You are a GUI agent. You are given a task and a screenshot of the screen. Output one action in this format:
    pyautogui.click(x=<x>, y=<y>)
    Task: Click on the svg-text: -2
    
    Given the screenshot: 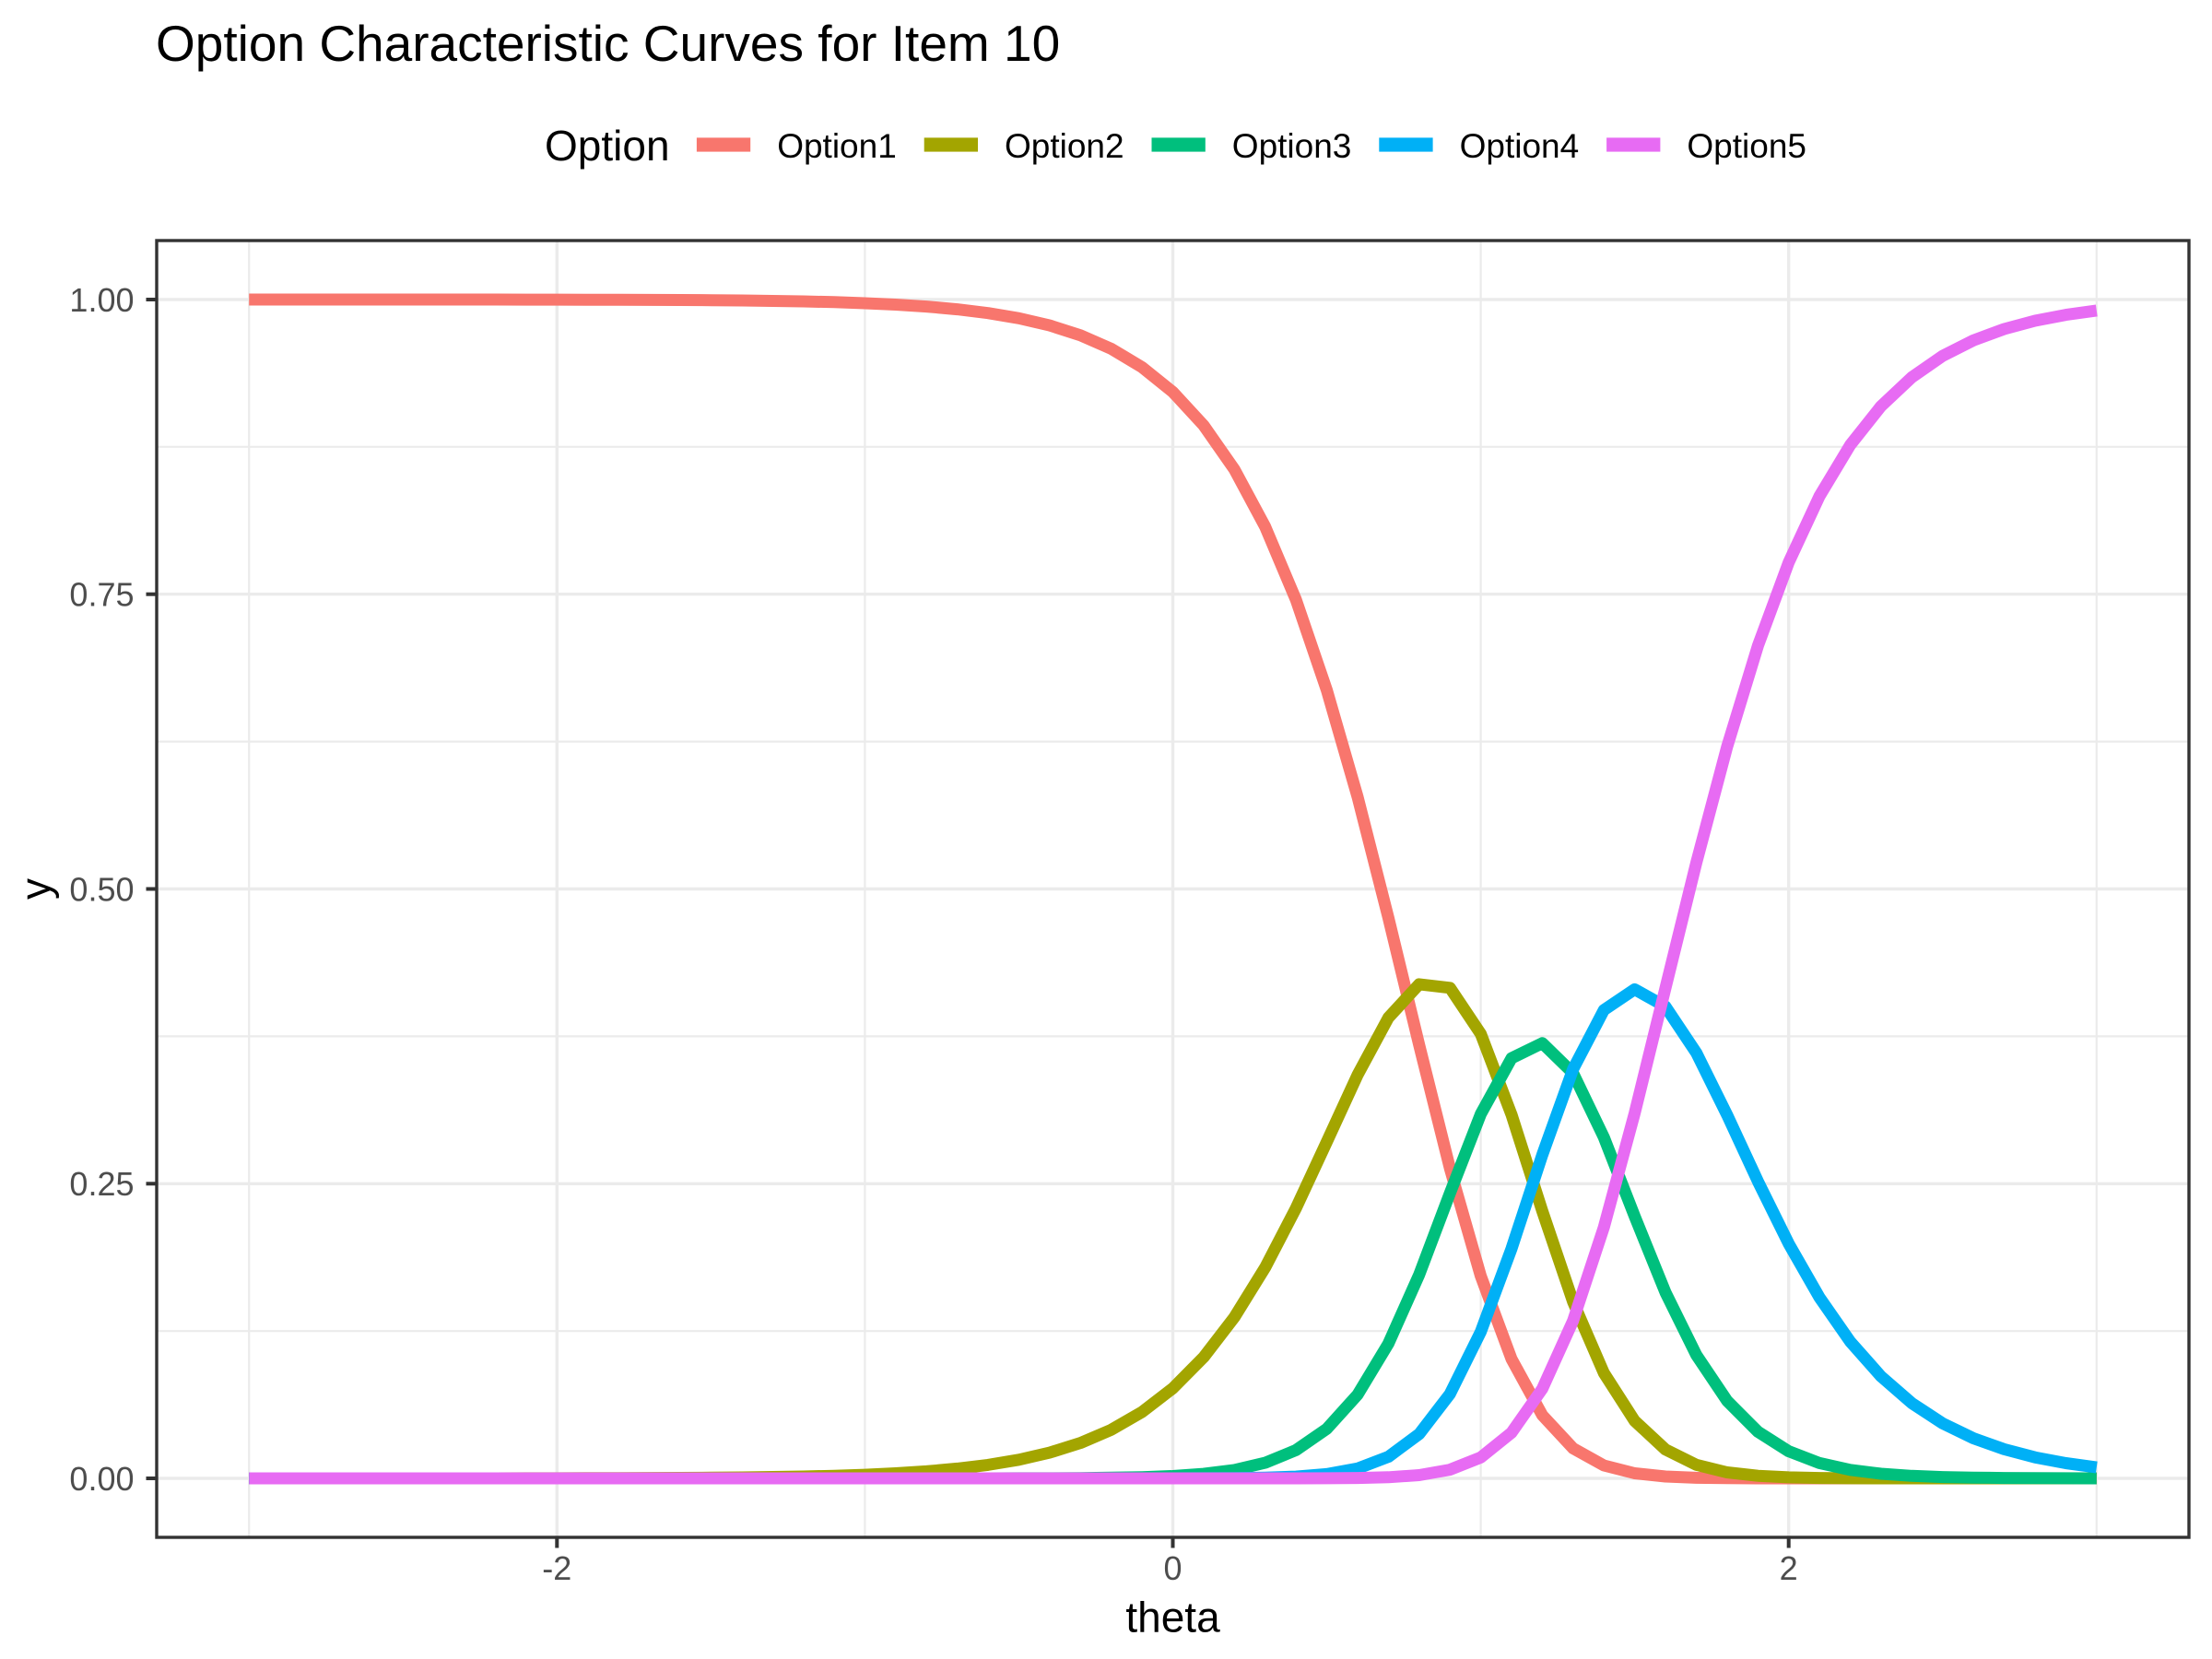 What is the action you would take?
    pyautogui.click(x=556, y=1568)
    